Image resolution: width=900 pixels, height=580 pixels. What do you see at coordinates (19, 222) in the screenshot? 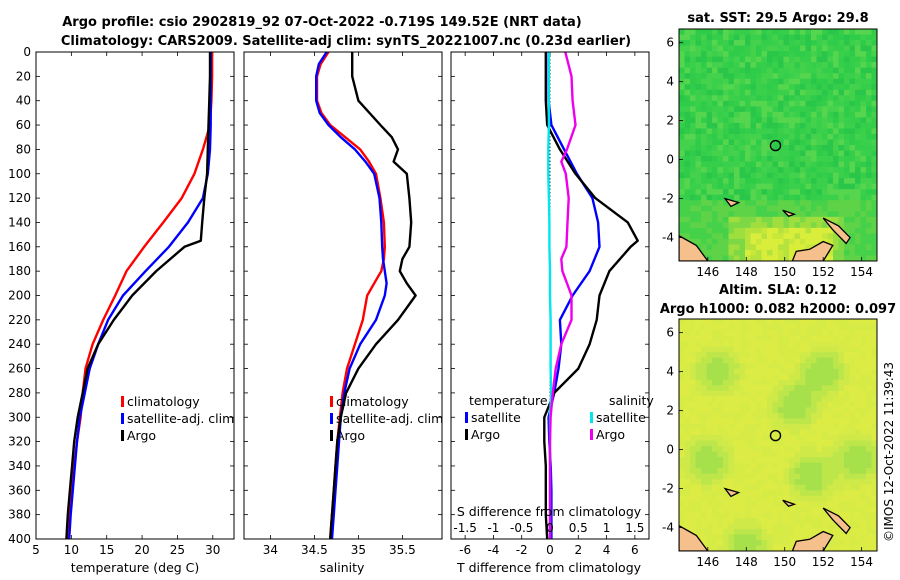
I see `y-tick-label: 140` at bounding box center [19, 222].